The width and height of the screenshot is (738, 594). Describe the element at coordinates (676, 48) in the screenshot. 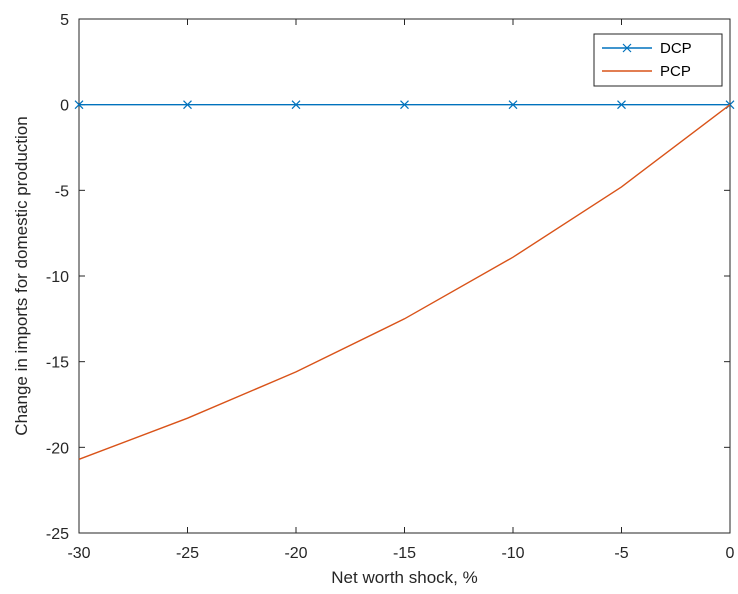

I see `legend-label-dcp: DCP` at that location.